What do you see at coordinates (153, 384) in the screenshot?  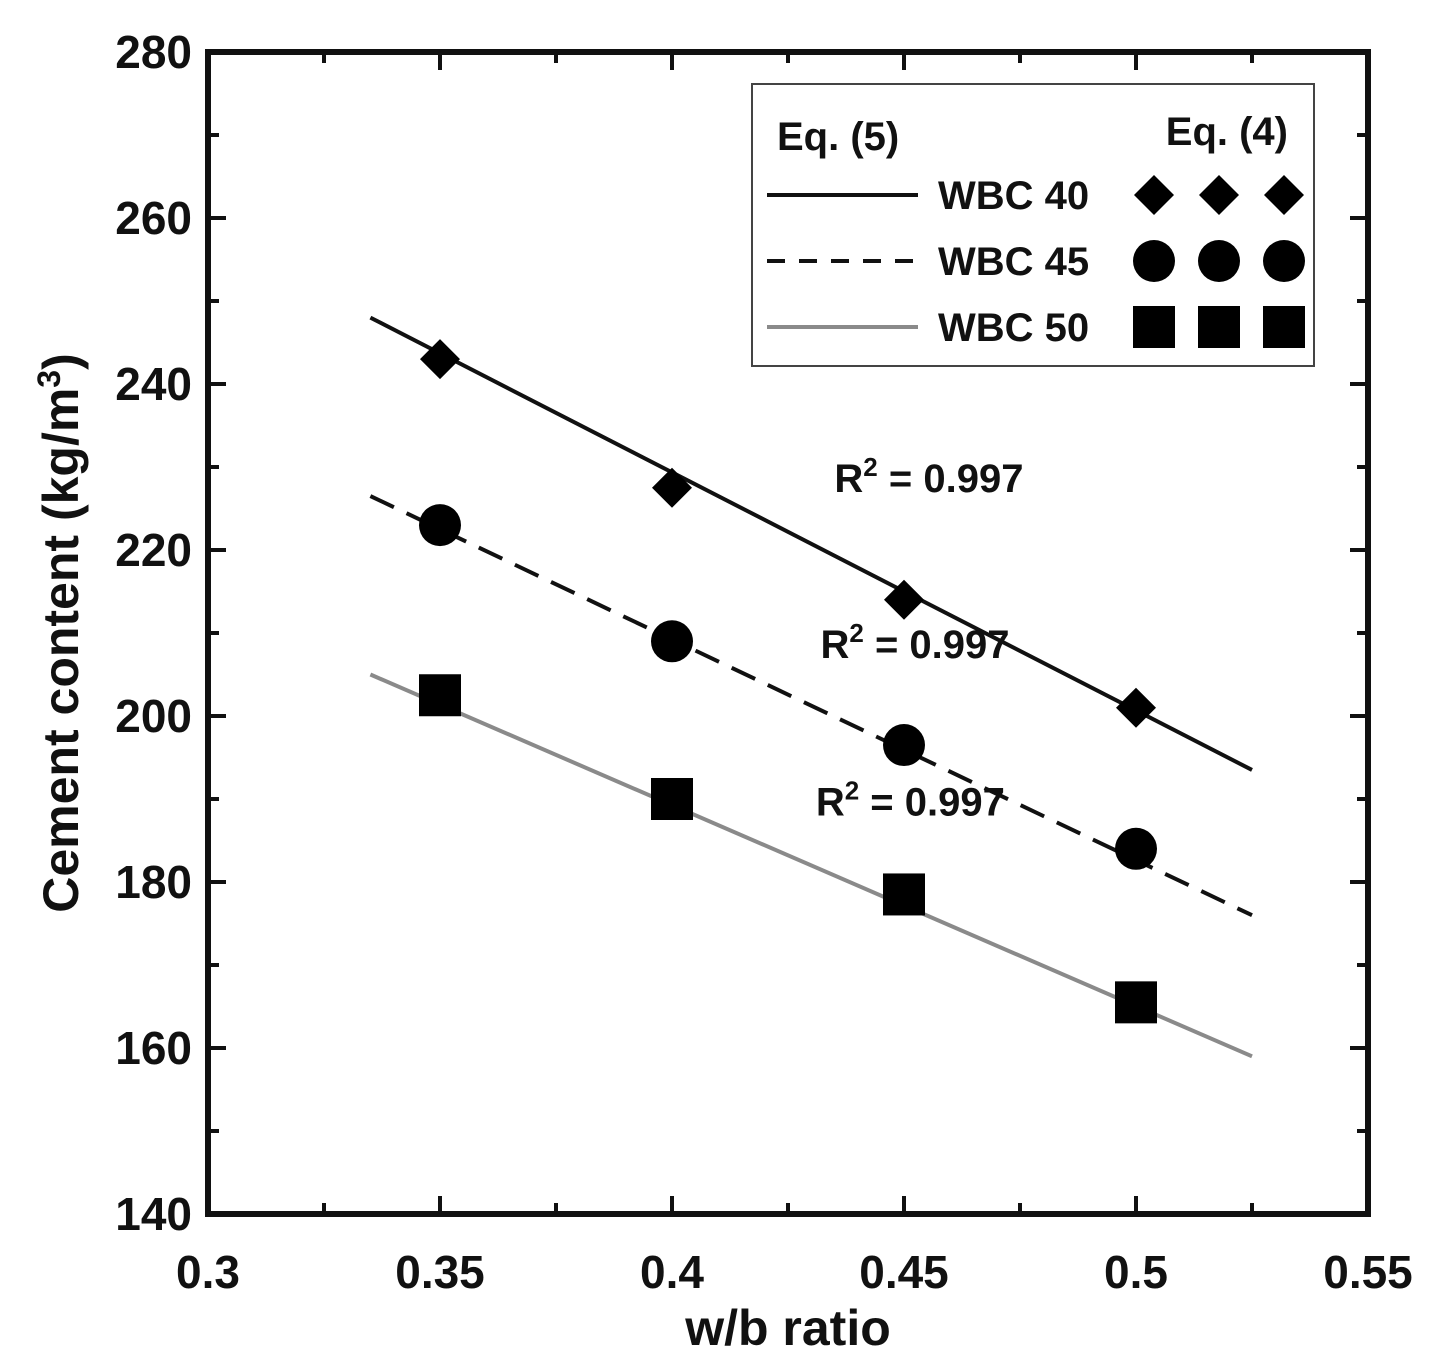 I see `y-tick-label: 240` at bounding box center [153, 384].